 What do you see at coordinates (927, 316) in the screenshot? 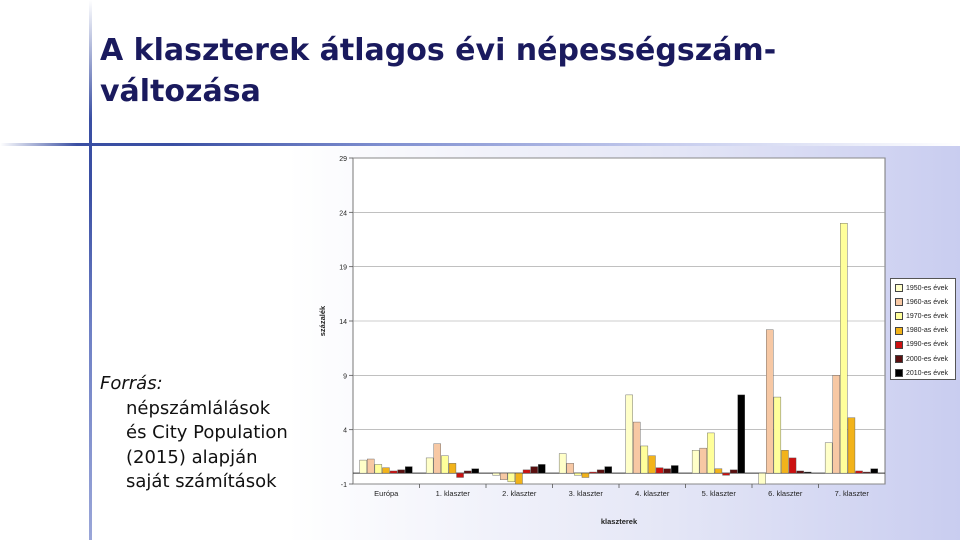
I see `legend-label: 1970-es évek` at bounding box center [927, 316].